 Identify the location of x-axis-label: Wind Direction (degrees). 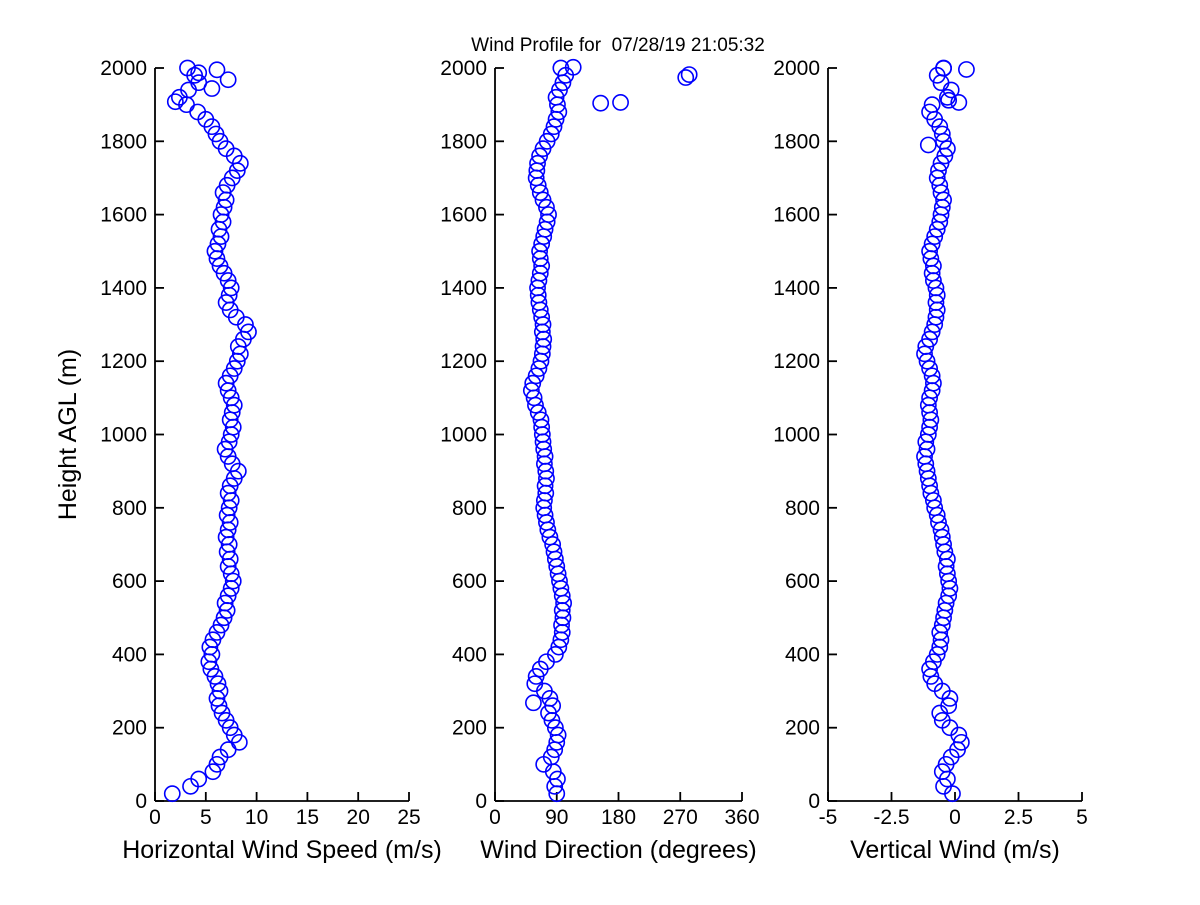
(618, 850).